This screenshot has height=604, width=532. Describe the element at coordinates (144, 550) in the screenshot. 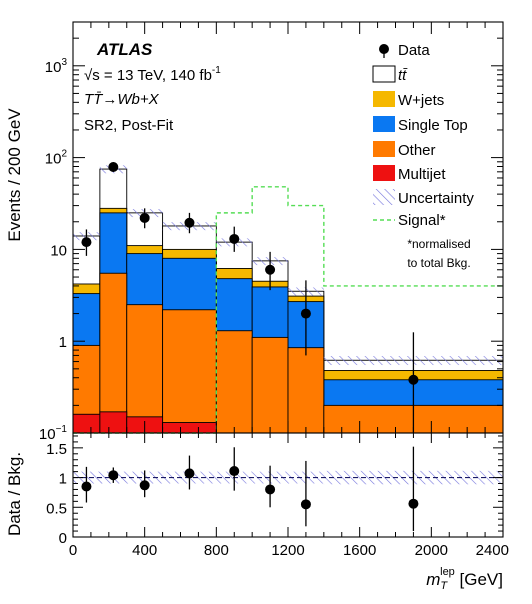

I see `x-tick-label: 400` at that location.